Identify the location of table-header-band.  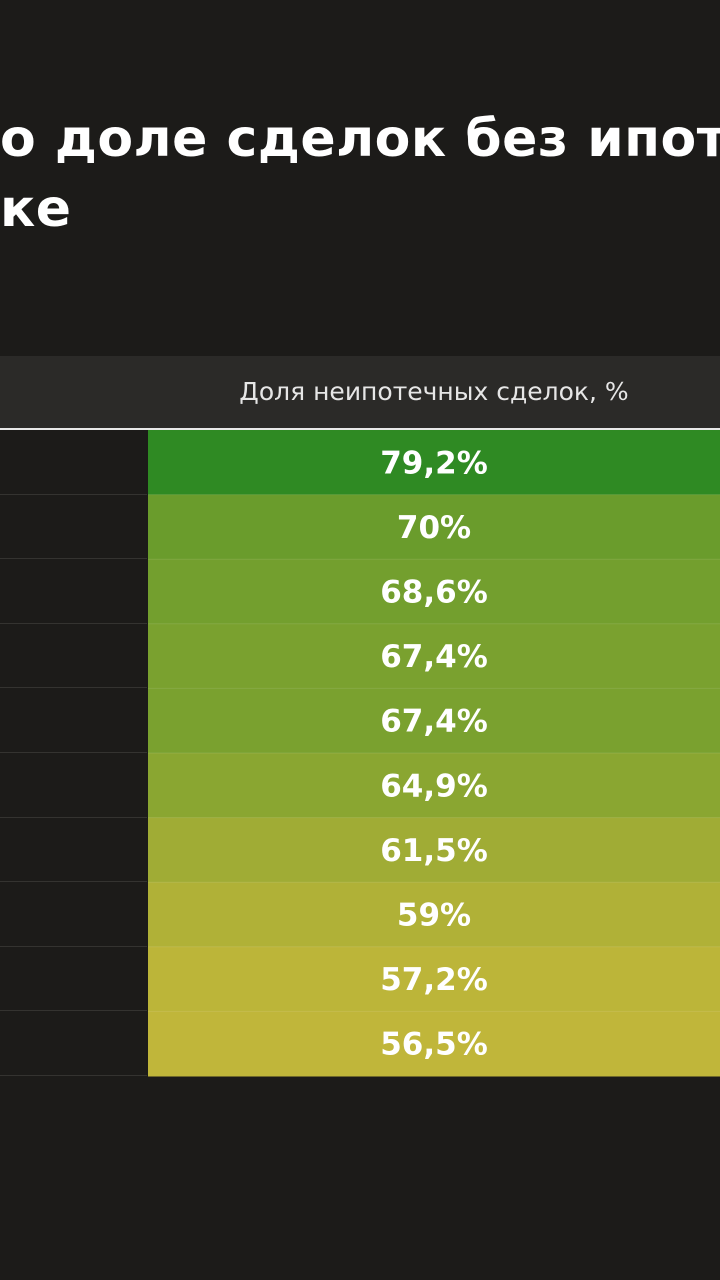
(360, 392).